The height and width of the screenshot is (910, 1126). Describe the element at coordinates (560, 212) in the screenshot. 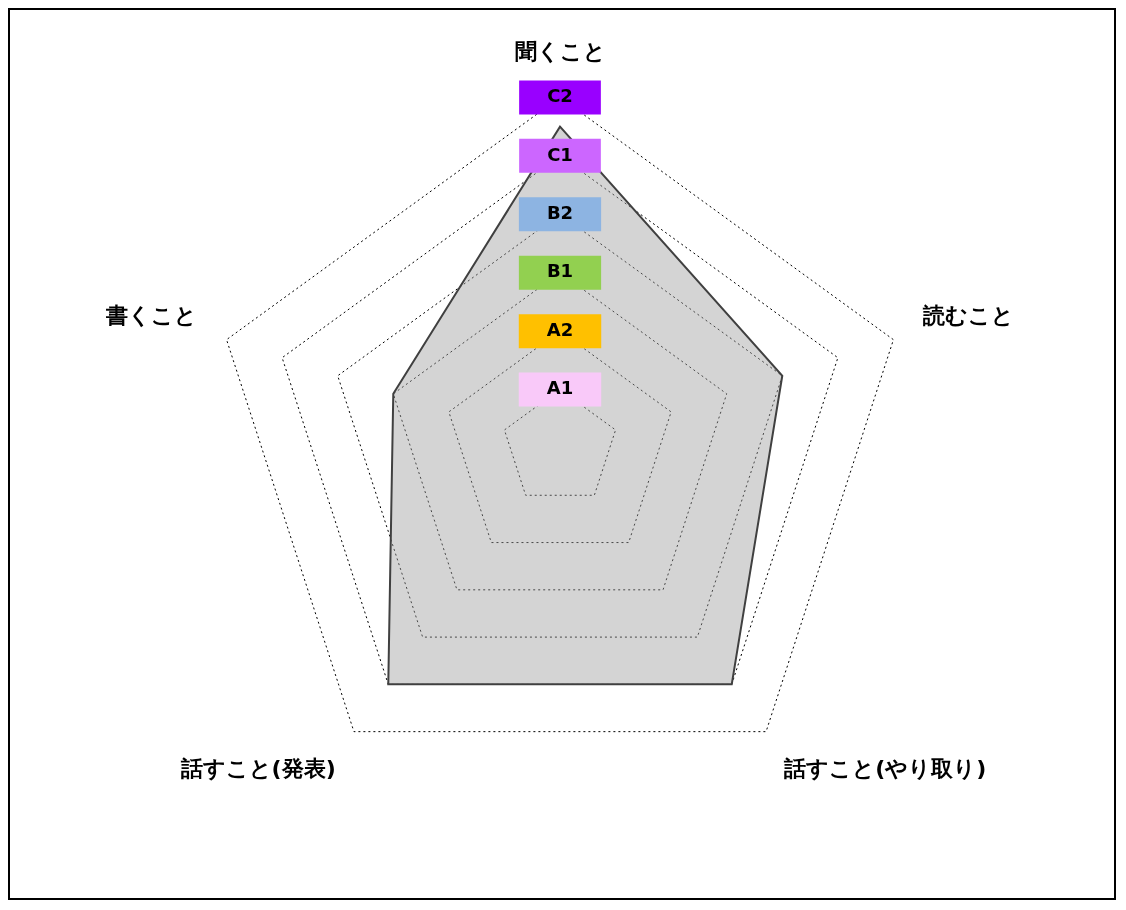

I see `y-tick-label: B2` at that location.